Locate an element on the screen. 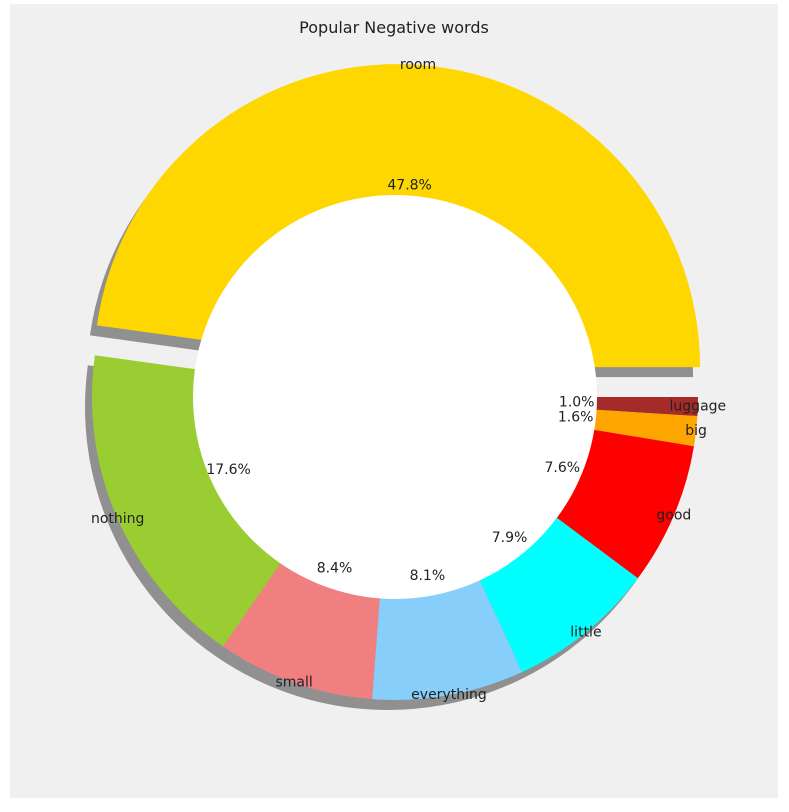  slice-label-room: room is located at coordinates (418, 65).